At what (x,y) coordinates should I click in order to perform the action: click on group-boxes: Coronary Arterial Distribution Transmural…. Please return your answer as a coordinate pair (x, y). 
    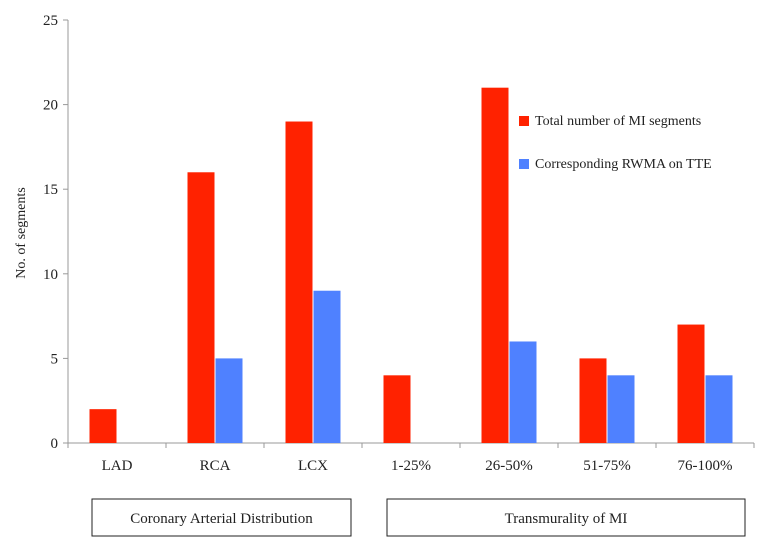
    Looking at the image, I should click on (418, 517).